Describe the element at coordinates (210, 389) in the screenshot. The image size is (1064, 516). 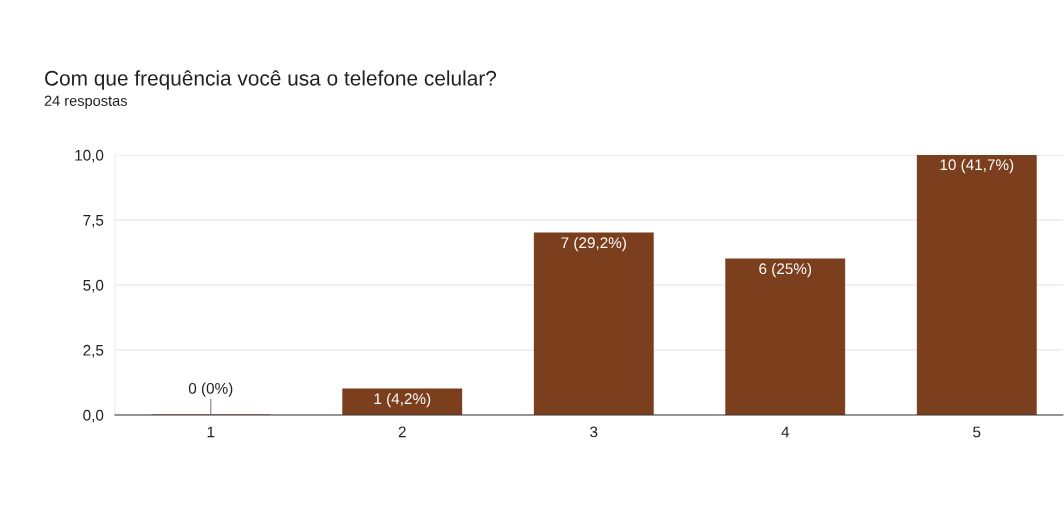
I see `data-label: 0 (0%)` at that location.